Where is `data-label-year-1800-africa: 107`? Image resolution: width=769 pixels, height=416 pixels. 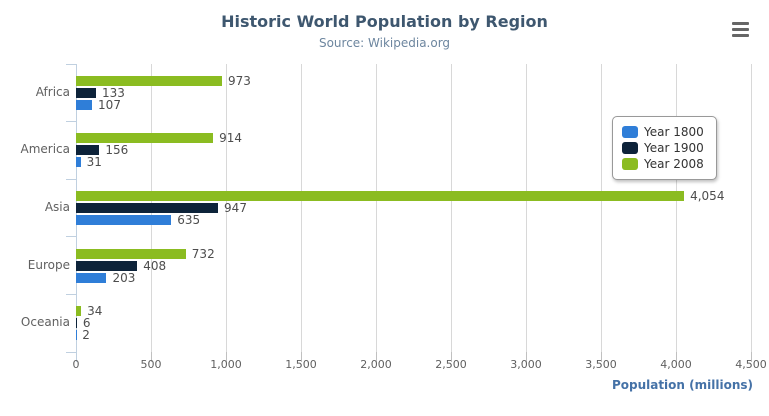
data-label-year-1800-africa: 107 is located at coordinates (109, 104).